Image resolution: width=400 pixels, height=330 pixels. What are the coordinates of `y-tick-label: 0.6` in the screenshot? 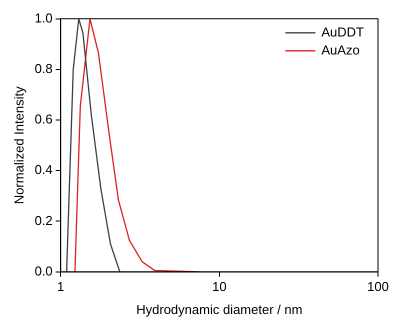 It's located at (43, 119).